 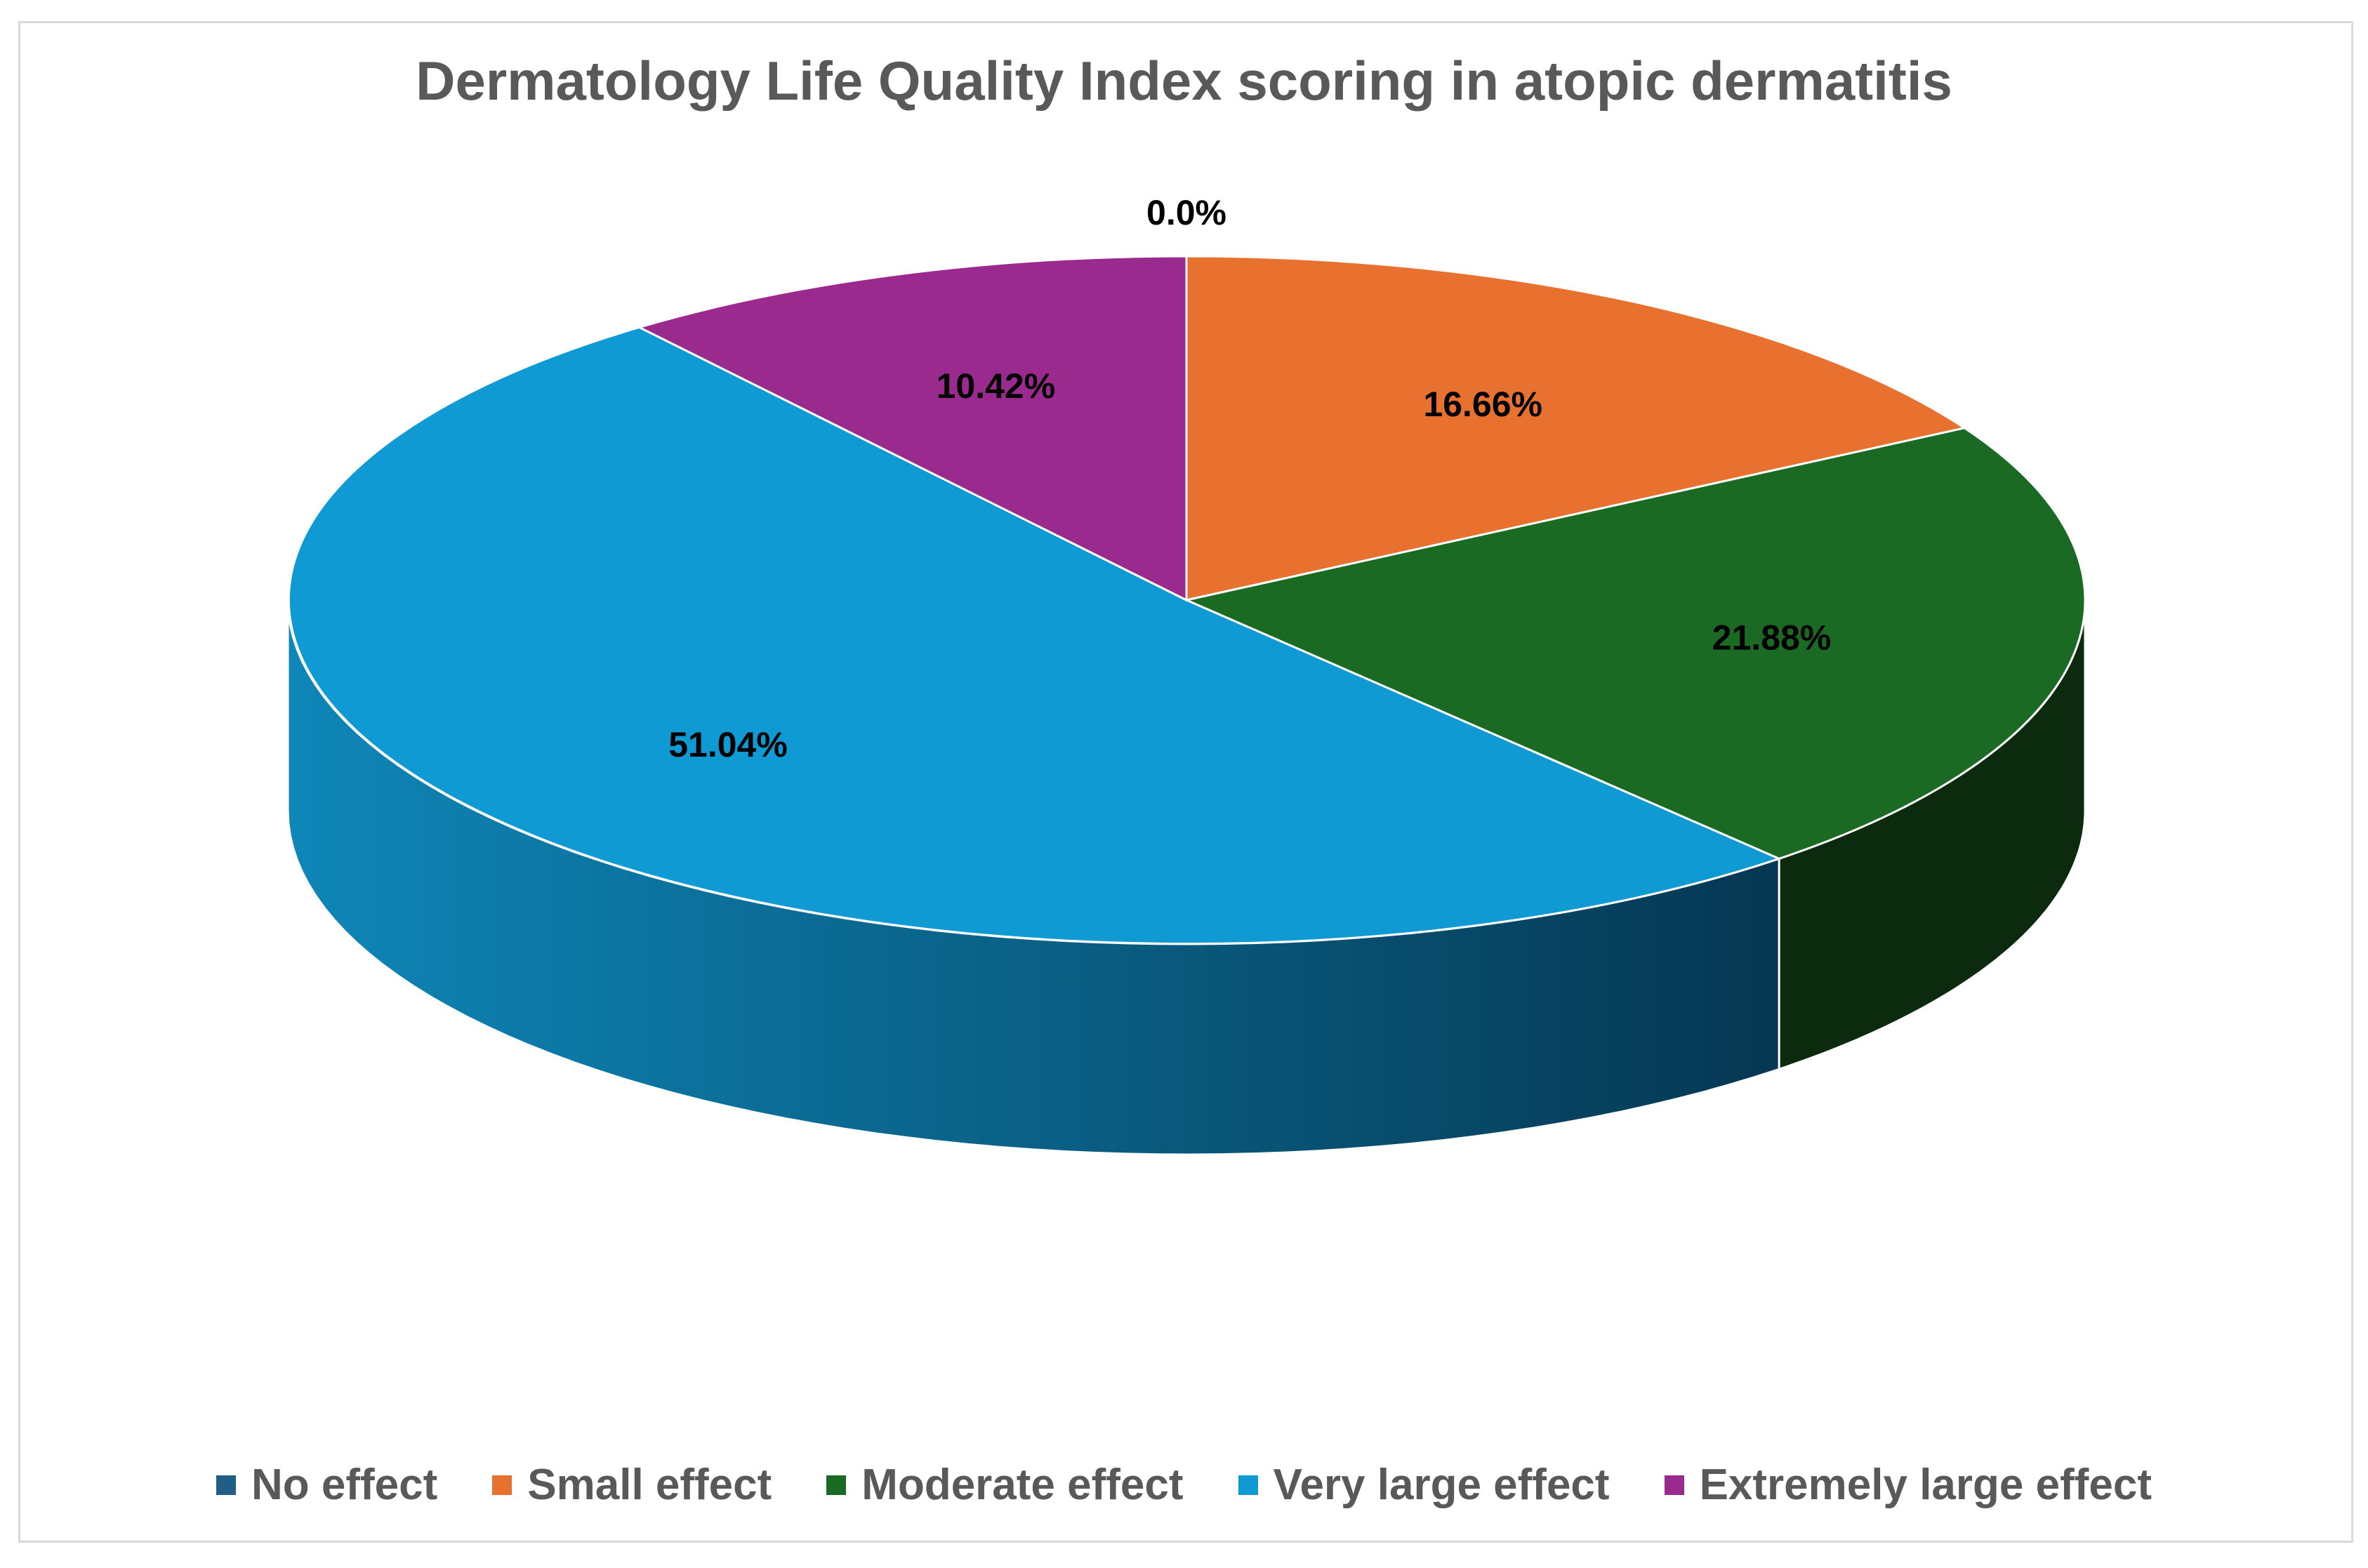 What do you see at coordinates (1772, 638) in the screenshot?
I see `data-label-moderate-effect: 21.88%` at bounding box center [1772, 638].